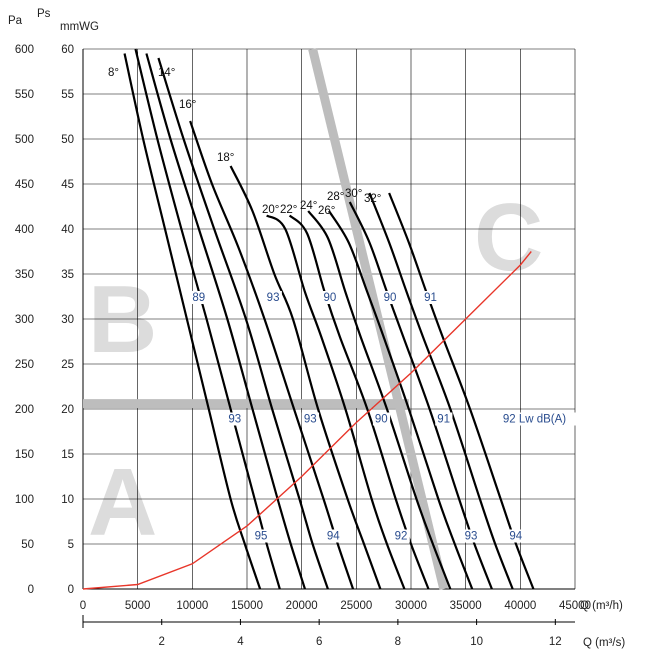 This screenshot has width=653, height=664. Describe the element at coordinates (67, 140) in the screenshot. I see `mmwg-tick-label: 50` at that location.